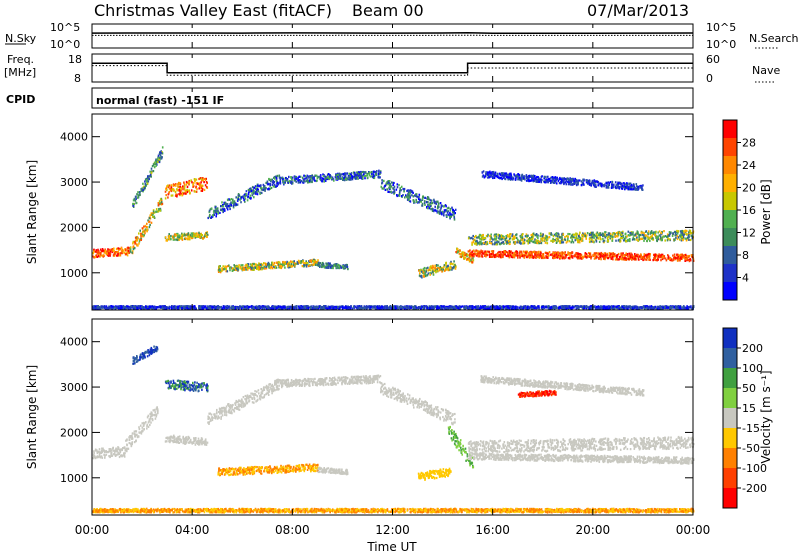 The width and height of the screenshot is (800, 554). Describe the element at coordinates (721, 27) in the screenshot. I see `noise-right-tick-top: 10^5` at that location.